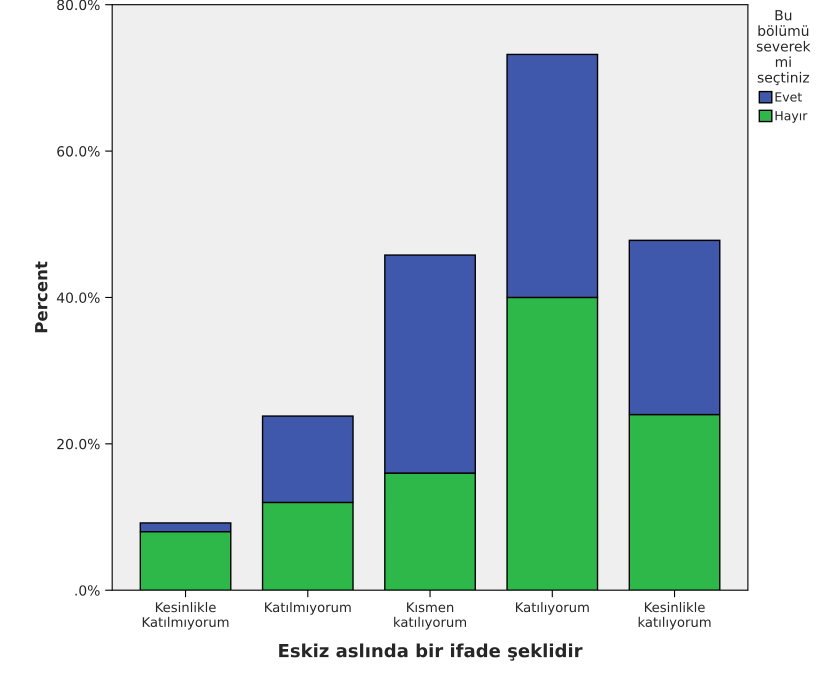 The width and height of the screenshot is (831, 673). I want to click on legend-label: Evet, so click(789, 97).